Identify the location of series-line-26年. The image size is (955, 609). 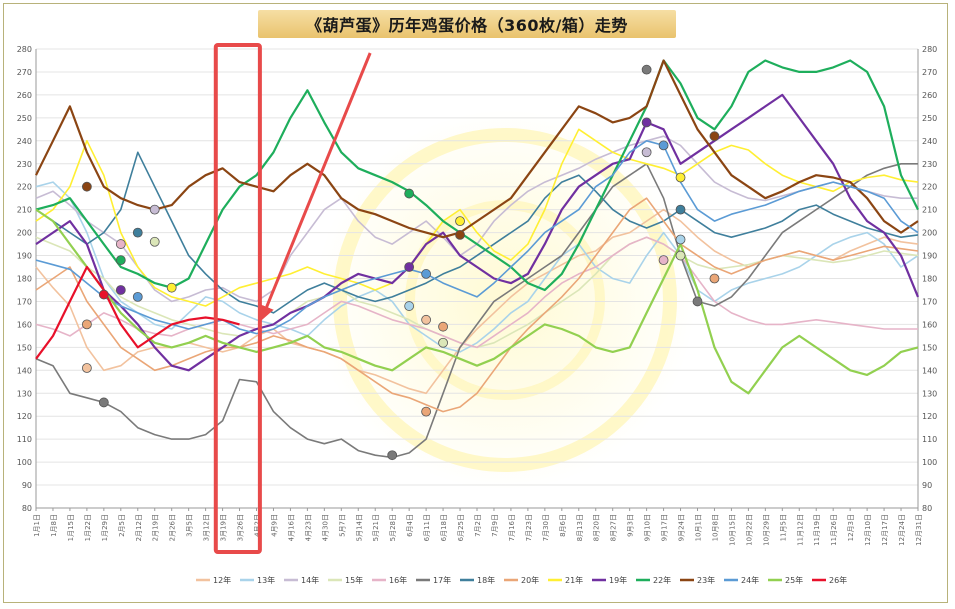
(137, 312).